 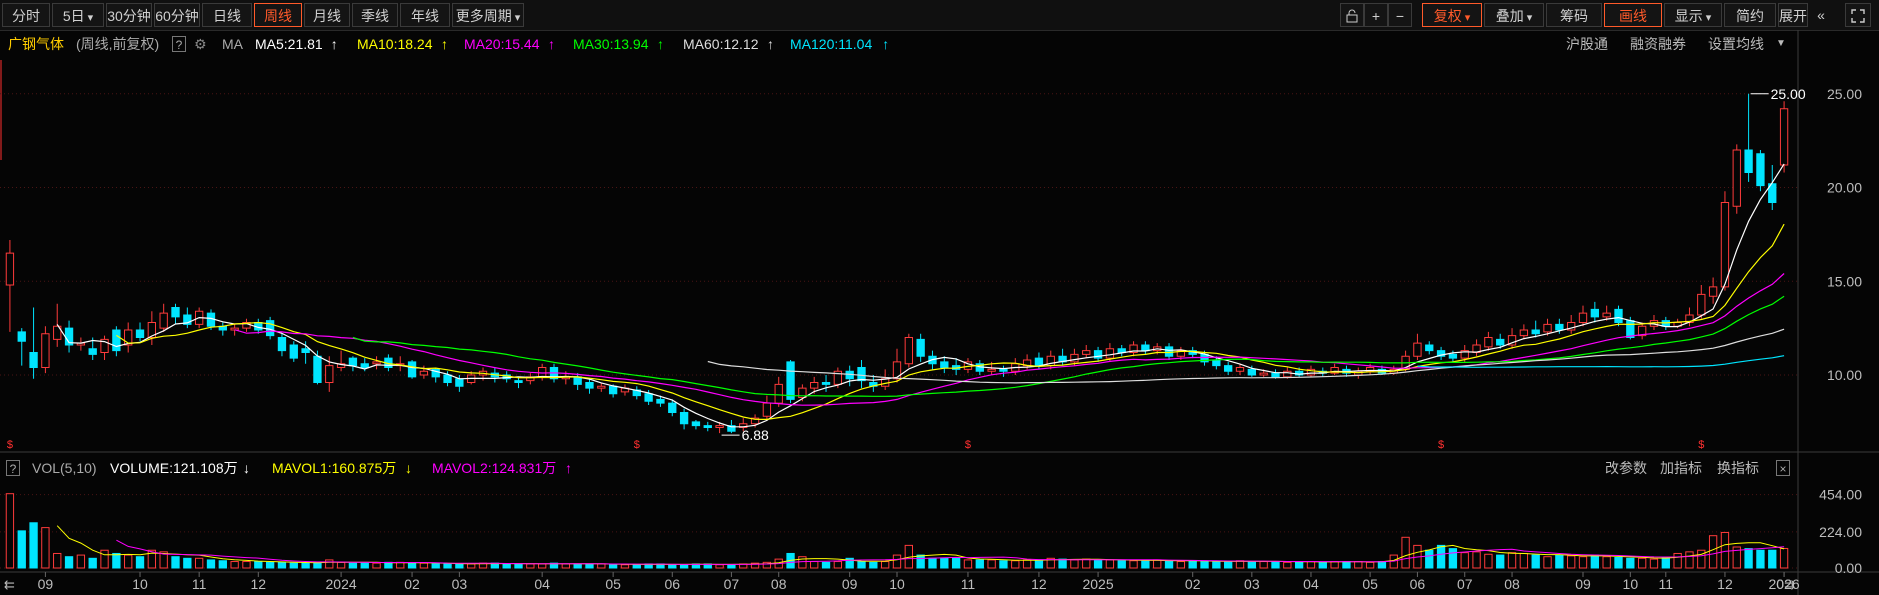 I want to click on period-tab-5: 周线, so click(x=278, y=15).